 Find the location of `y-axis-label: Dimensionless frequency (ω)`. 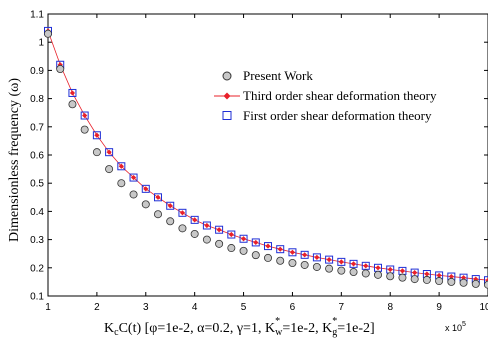

y-axis-label: Dimensionless frequency (ω) is located at coordinates (14, 160).